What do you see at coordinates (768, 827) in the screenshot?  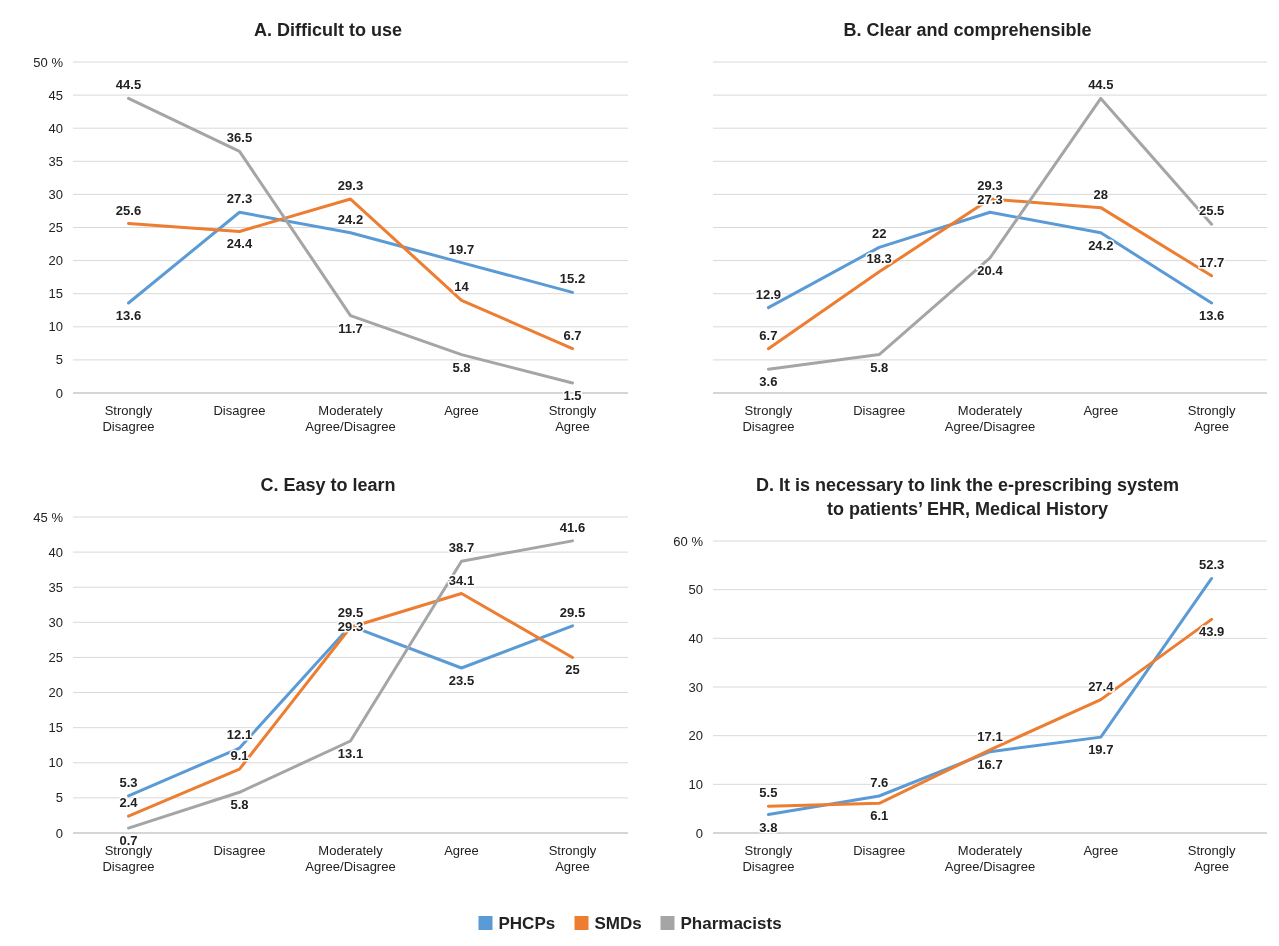 I see `data-label: 3.8` at bounding box center [768, 827].